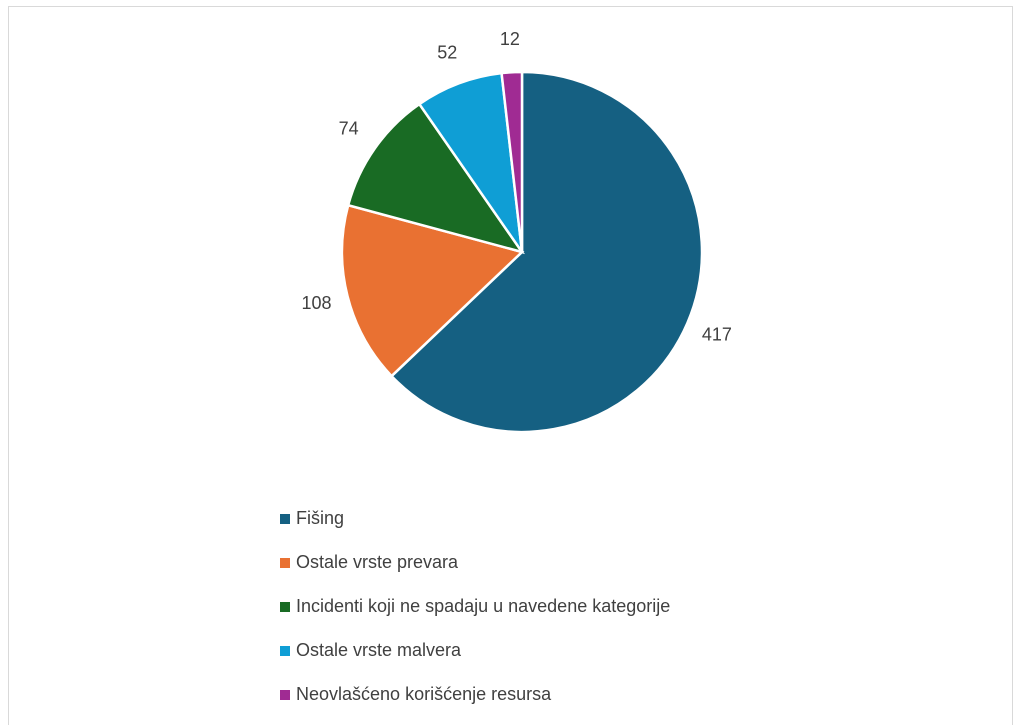  Describe the element at coordinates (349, 129) in the screenshot. I see `data-label: 74` at that location.